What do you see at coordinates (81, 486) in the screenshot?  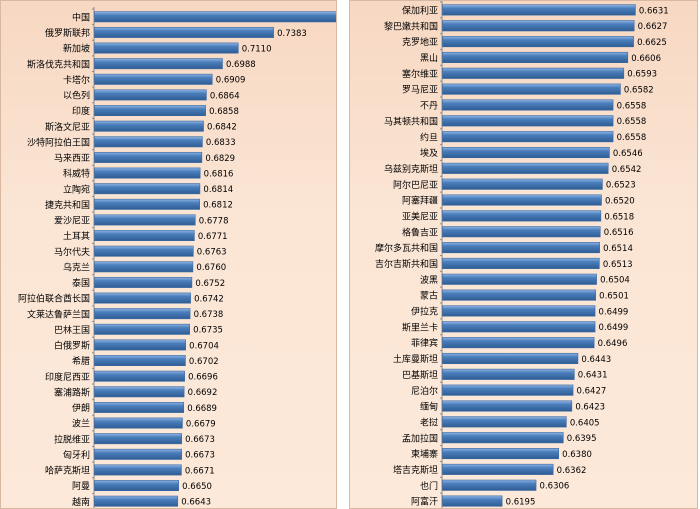 I see `category-label: 阿曼` at bounding box center [81, 486].